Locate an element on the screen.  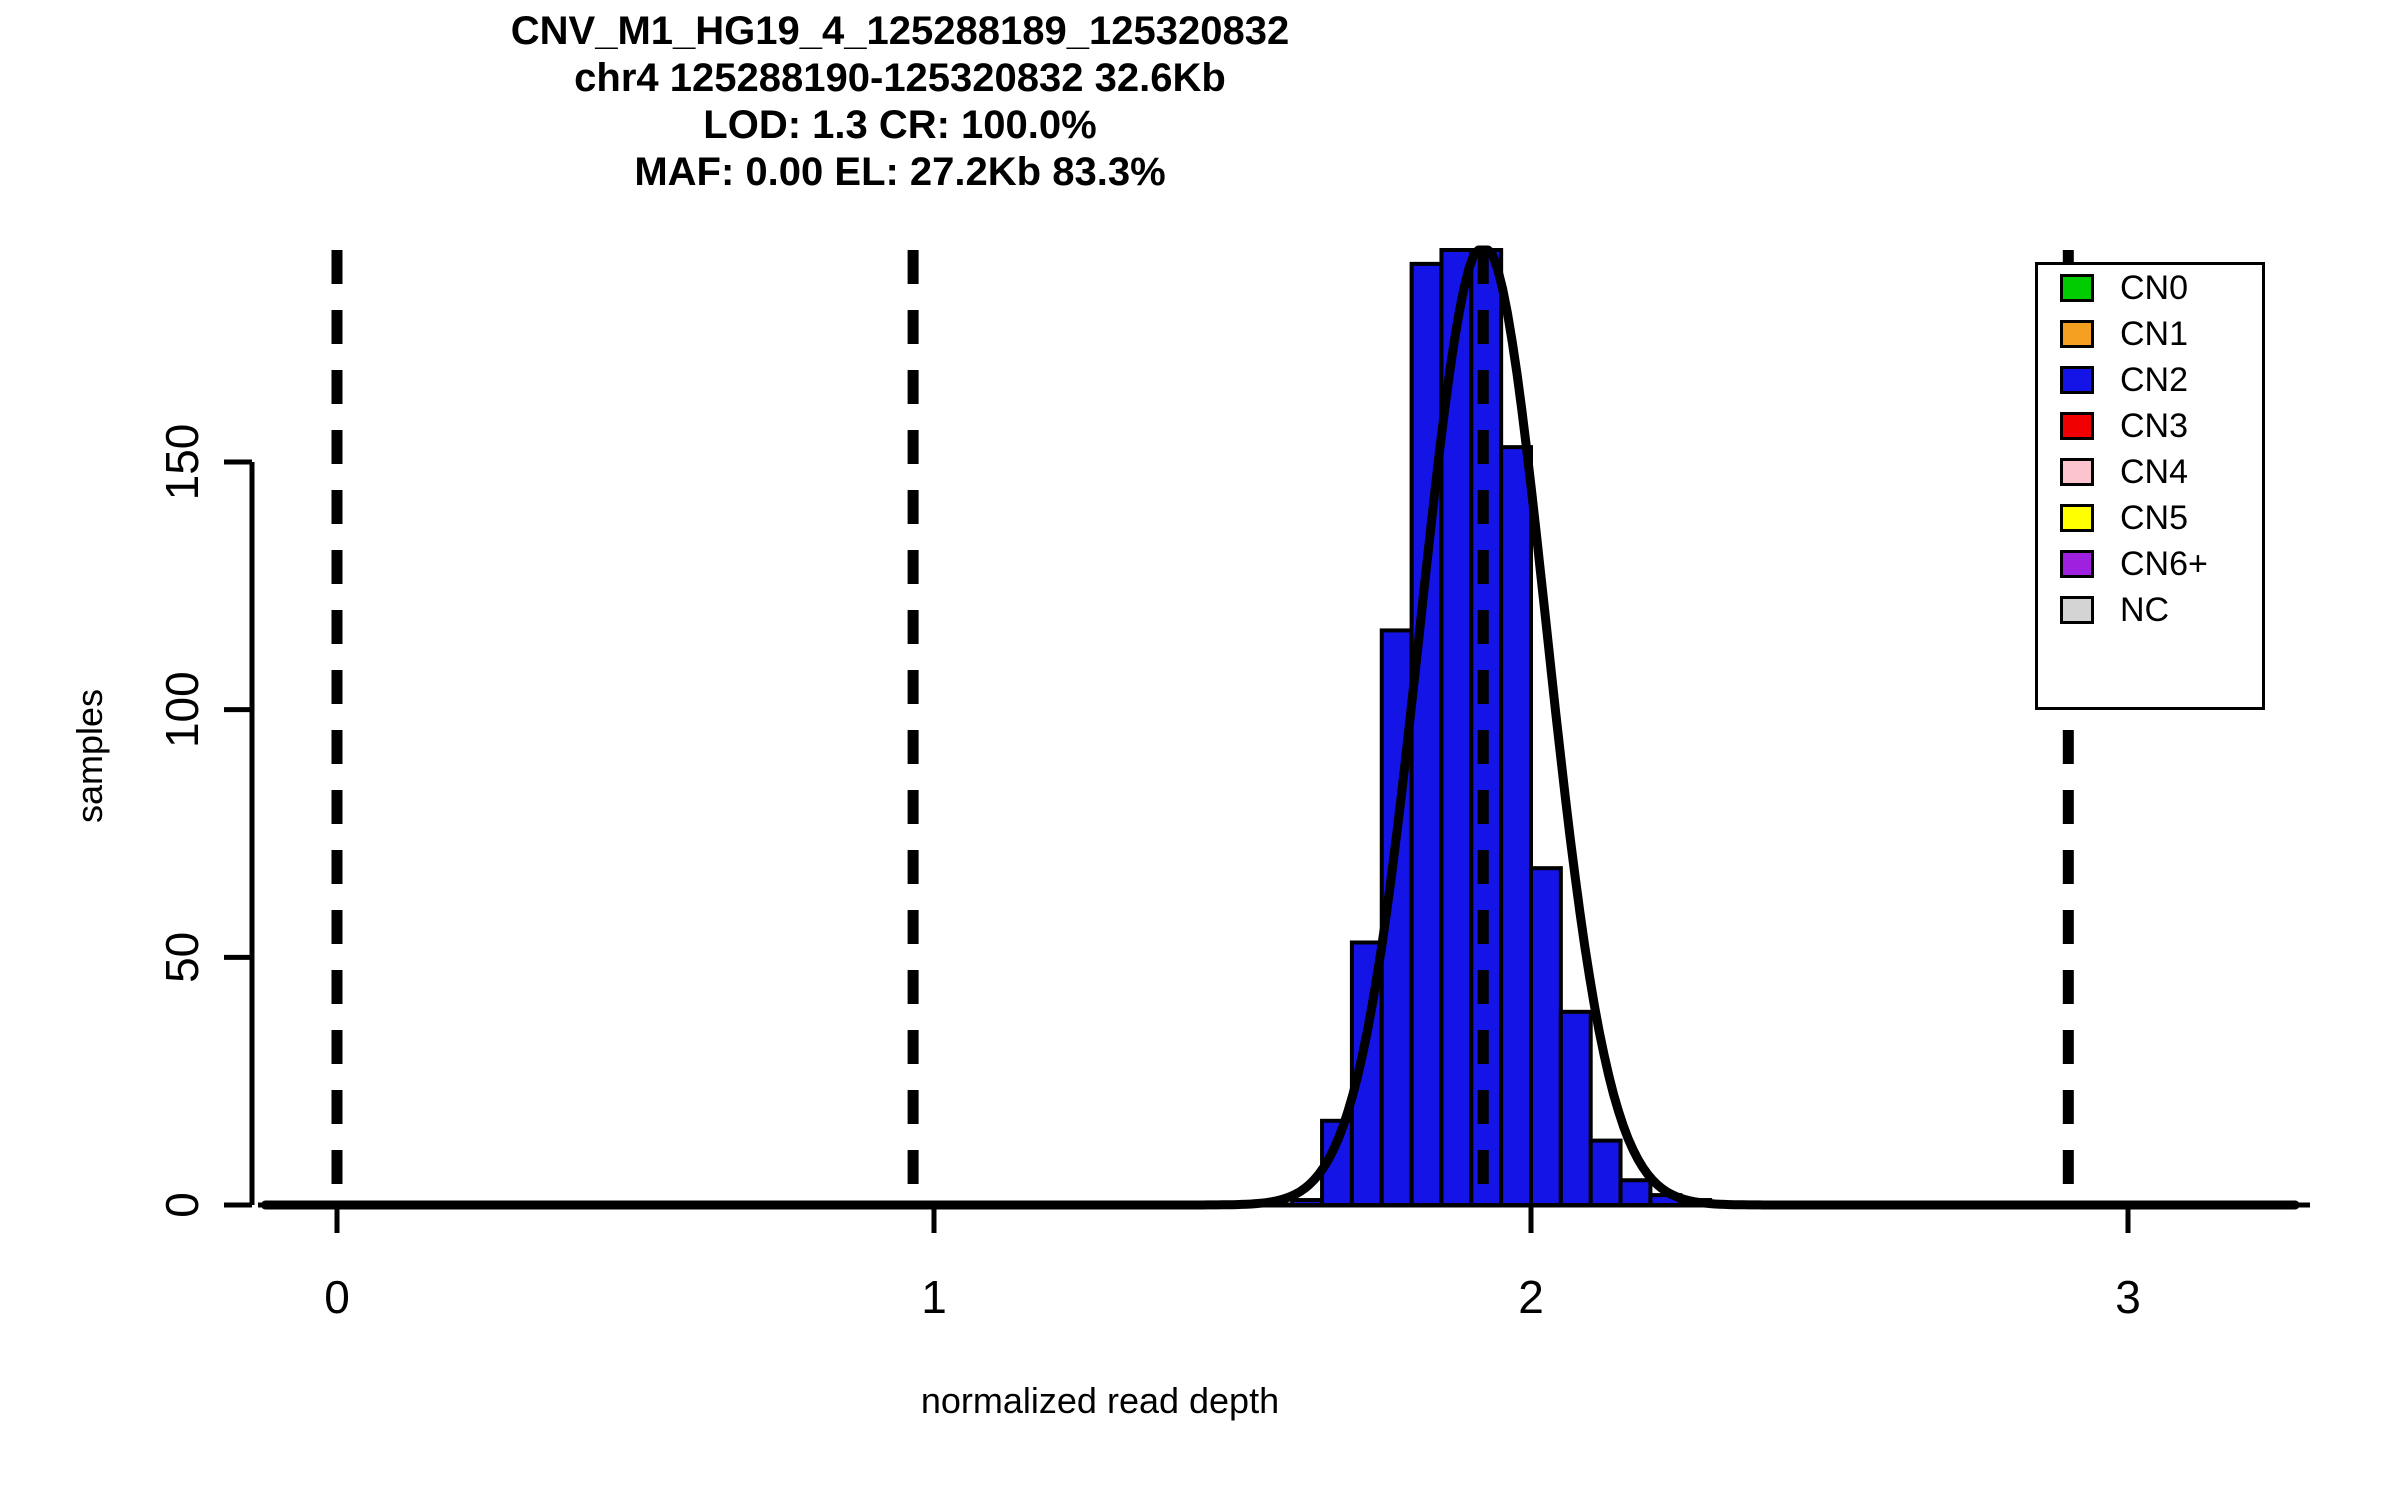
legend-label: NC is located at coordinates (2145, 609).